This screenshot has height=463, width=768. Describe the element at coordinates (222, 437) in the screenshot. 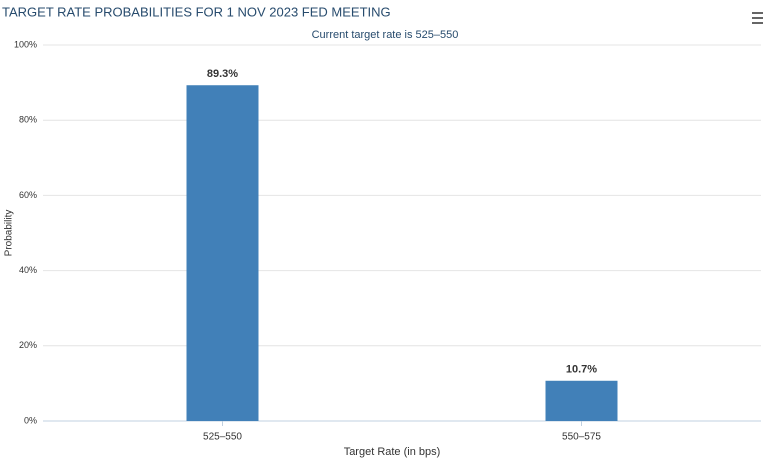

I see `x-tick-label: 525–550` at that location.